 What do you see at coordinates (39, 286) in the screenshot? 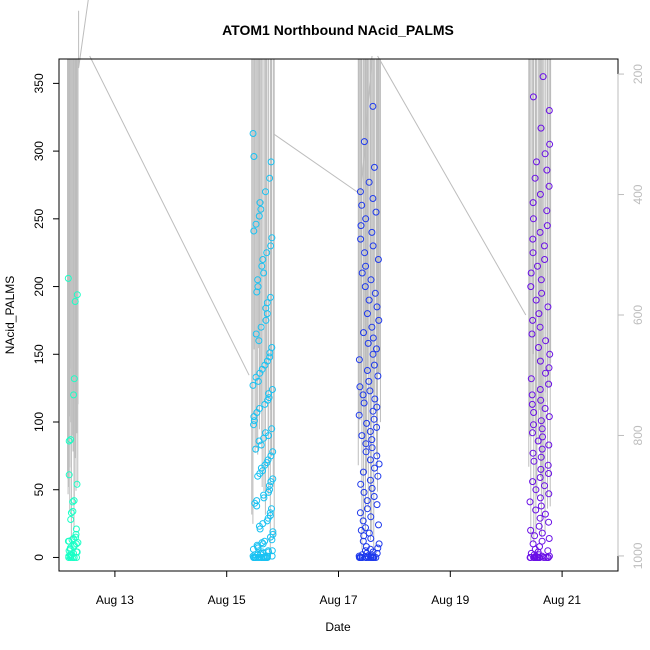
I see `y-tick-label: 200` at bounding box center [39, 286].